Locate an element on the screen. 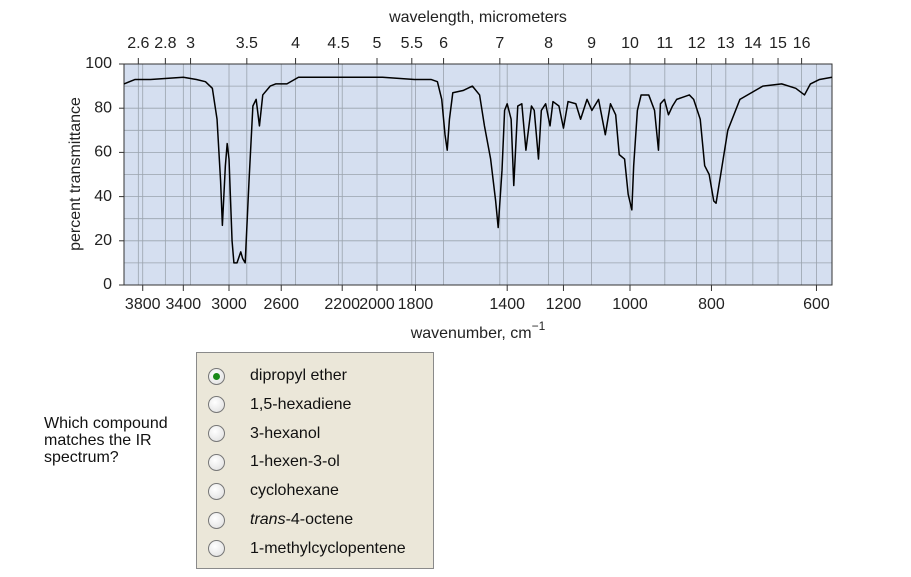 This screenshot has height=577, width=911. x2-axis-title: wavelength, micrometers is located at coordinates (477, 17).